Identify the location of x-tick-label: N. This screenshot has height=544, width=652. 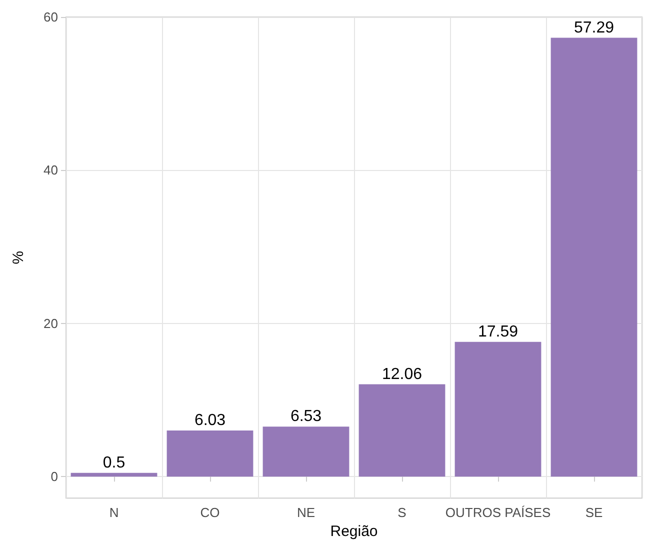
(114, 512).